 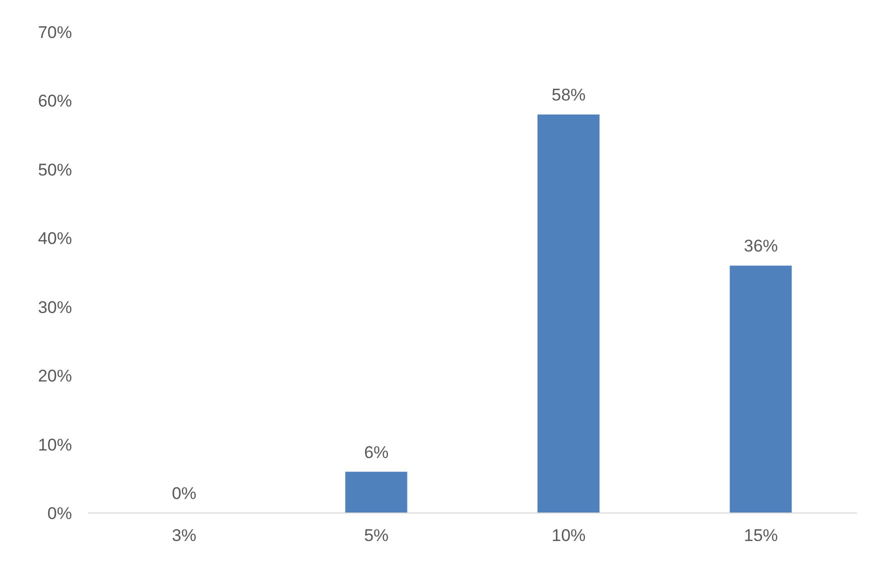 I want to click on y-tick-label: 10%, so click(x=55, y=444).